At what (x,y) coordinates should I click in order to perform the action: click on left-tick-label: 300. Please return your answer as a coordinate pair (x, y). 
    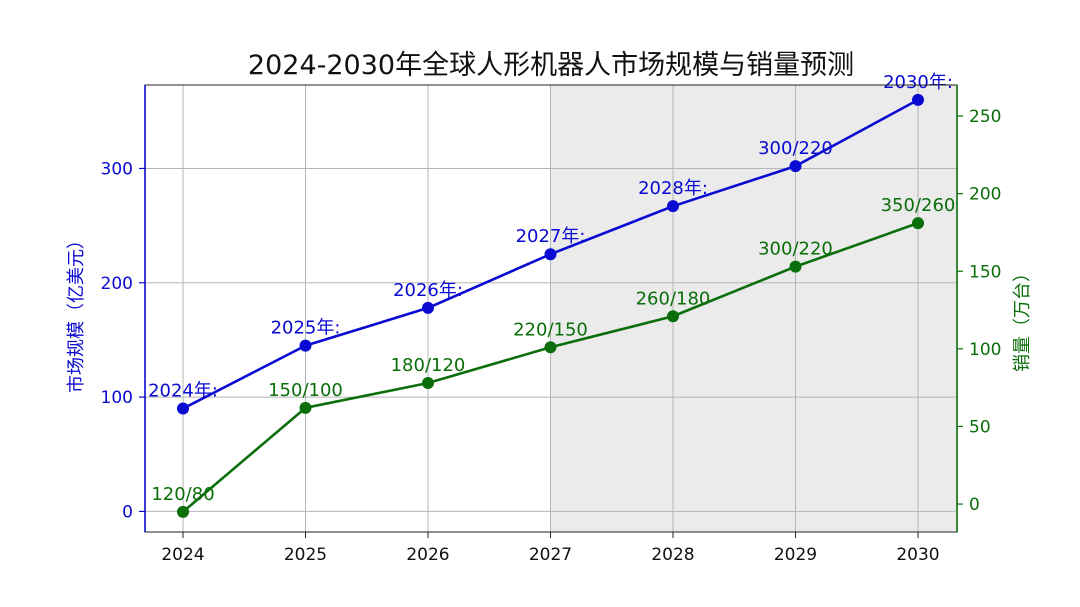
    Looking at the image, I should click on (117, 169).